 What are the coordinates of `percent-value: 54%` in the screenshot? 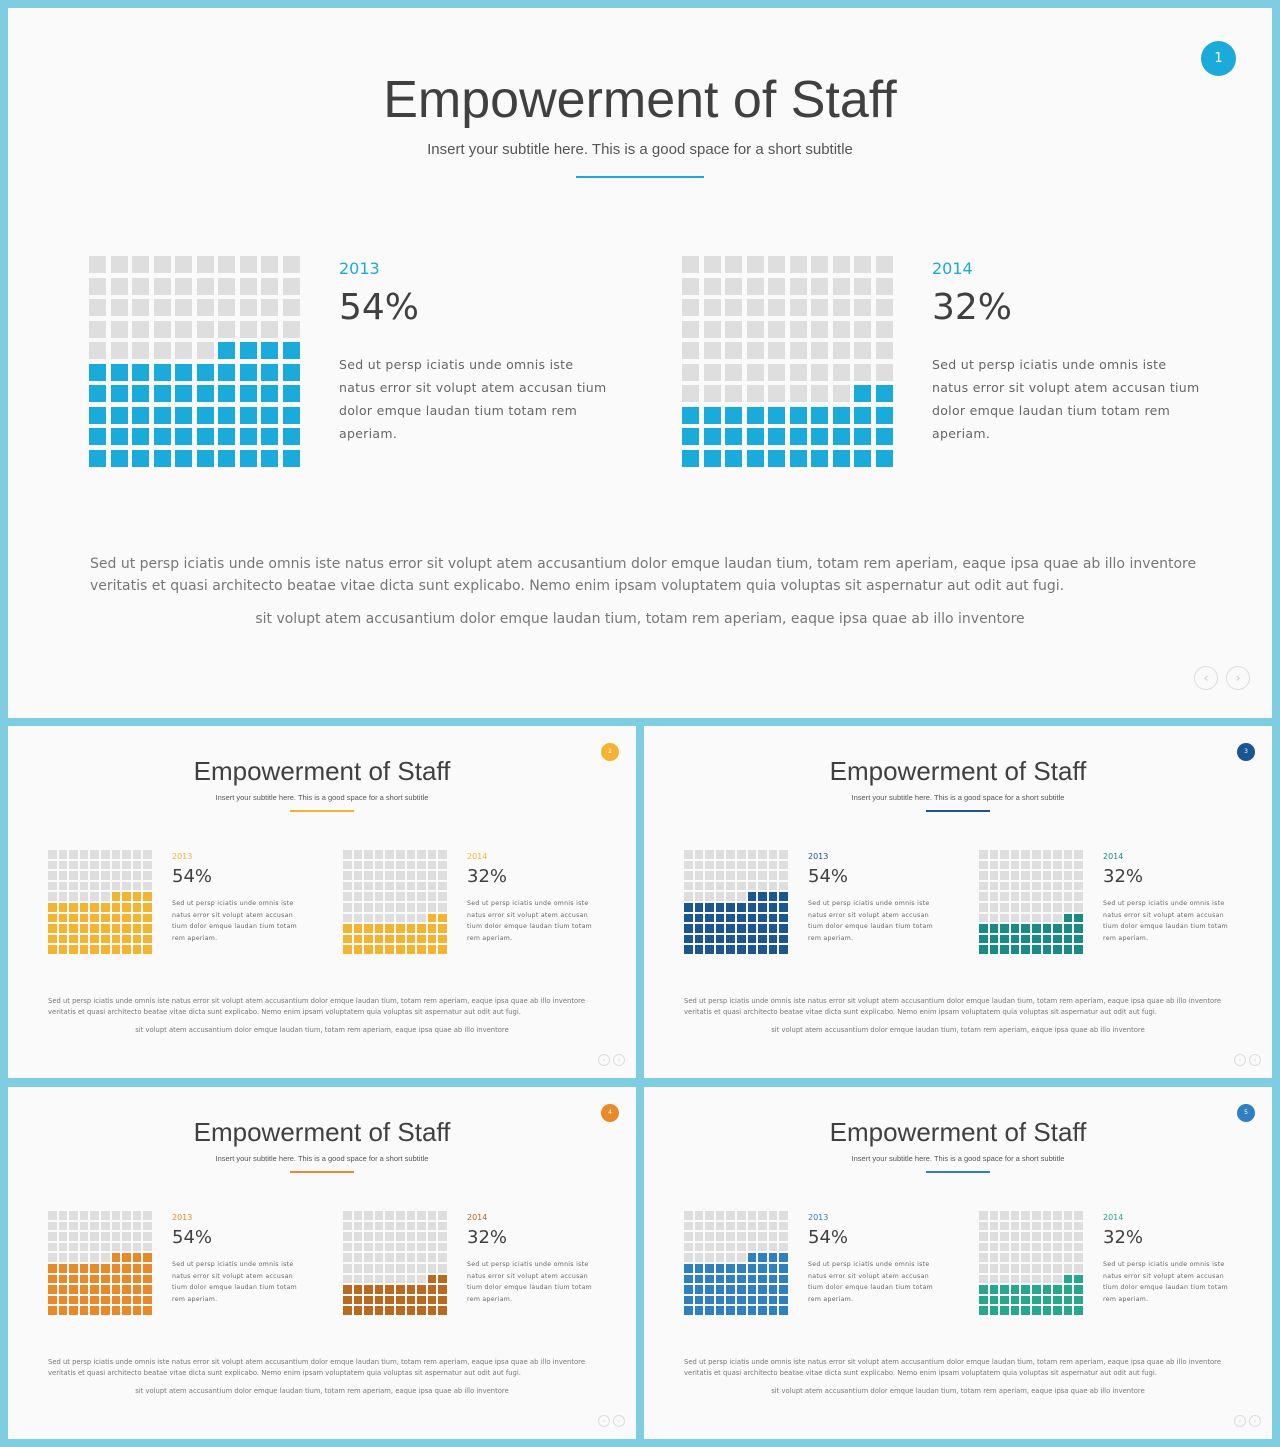 It's located at (379, 307).